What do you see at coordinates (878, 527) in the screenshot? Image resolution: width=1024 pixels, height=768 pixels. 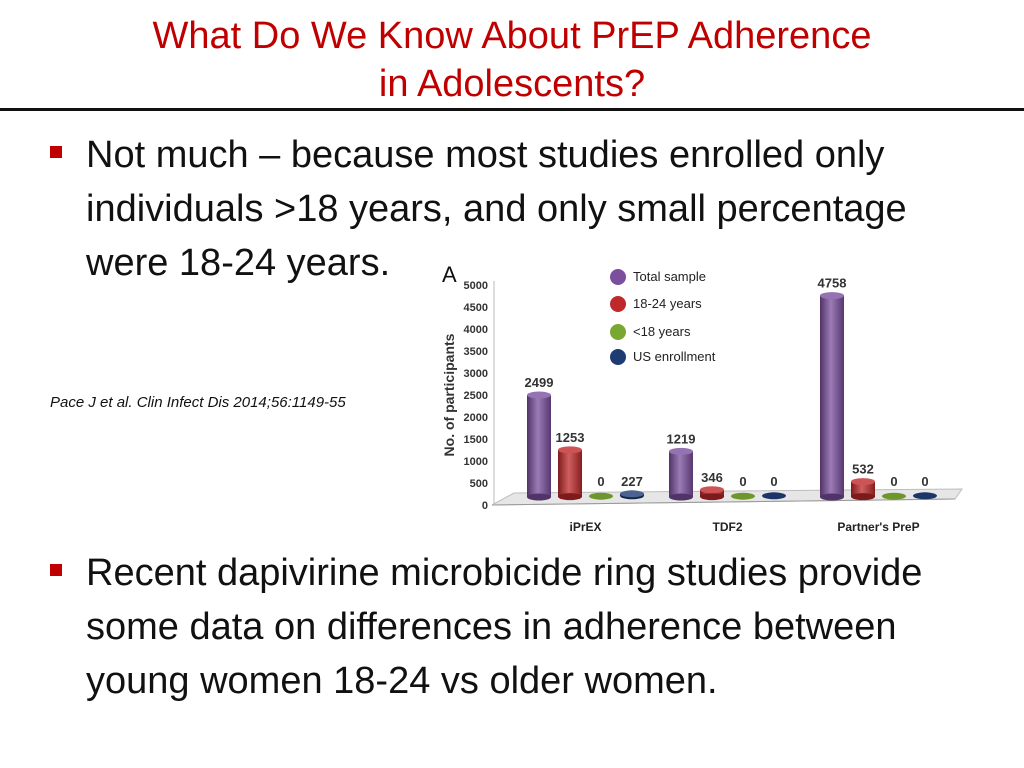 I see `category-label: Partner's PreP` at bounding box center [878, 527].